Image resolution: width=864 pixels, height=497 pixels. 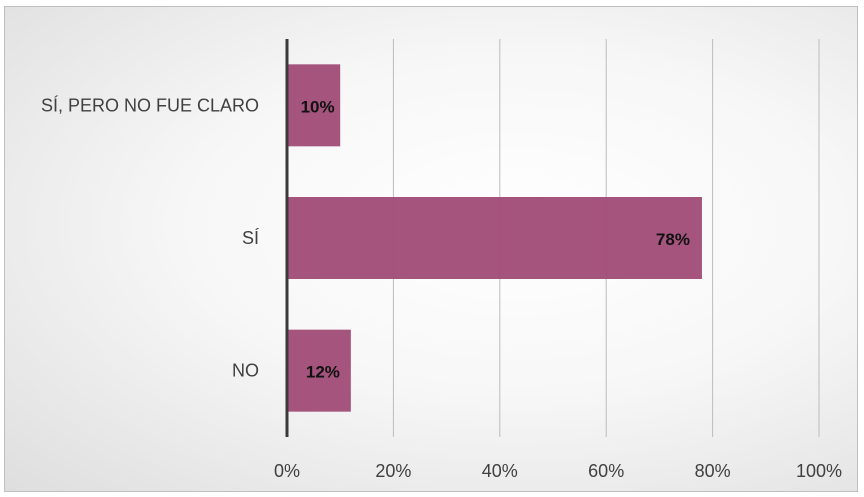 What do you see at coordinates (245, 371) in the screenshot?
I see `category-label: NO` at bounding box center [245, 371].